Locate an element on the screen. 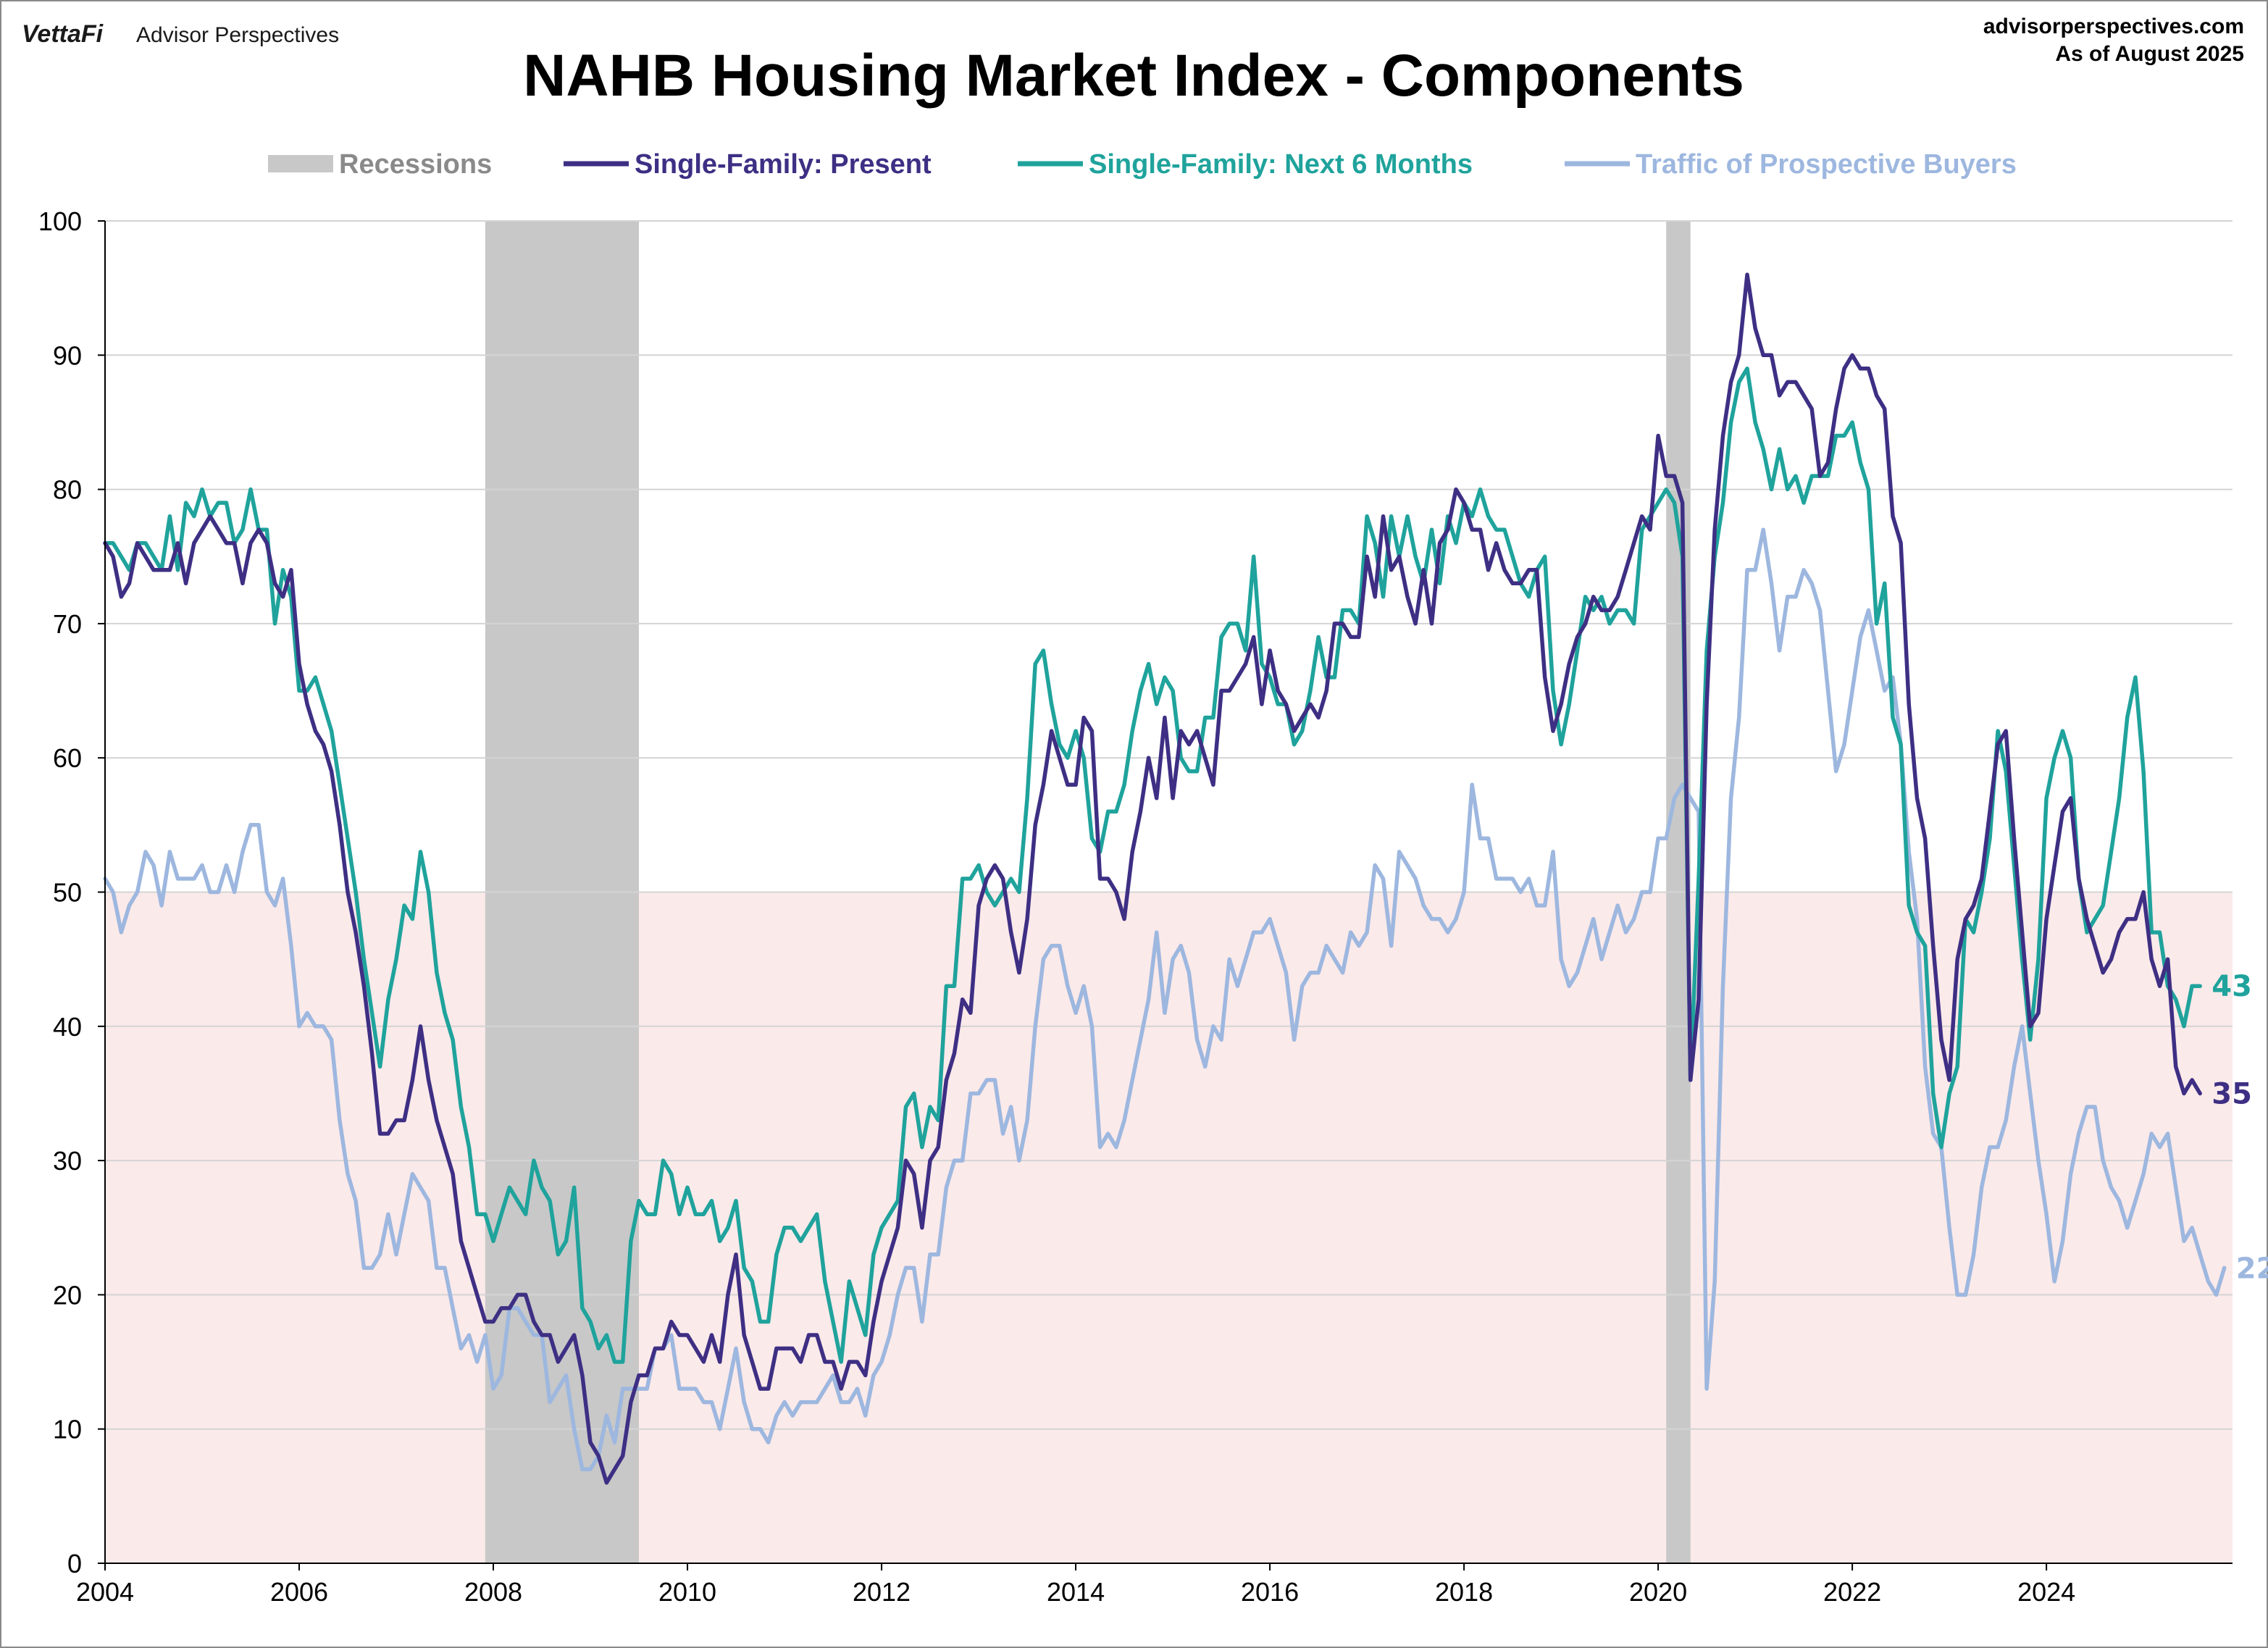 Image resolution: width=2268 pixels, height=1648 pixels. x-tick-label: 2022 is located at coordinates (1852, 1592).